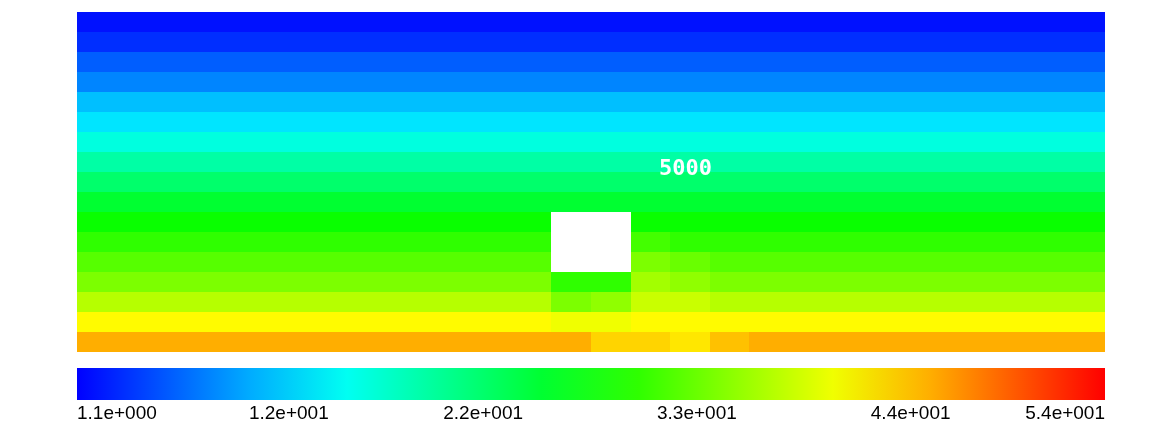  What do you see at coordinates (686, 168) in the screenshot?
I see `annotation: 5000` at bounding box center [686, 168].